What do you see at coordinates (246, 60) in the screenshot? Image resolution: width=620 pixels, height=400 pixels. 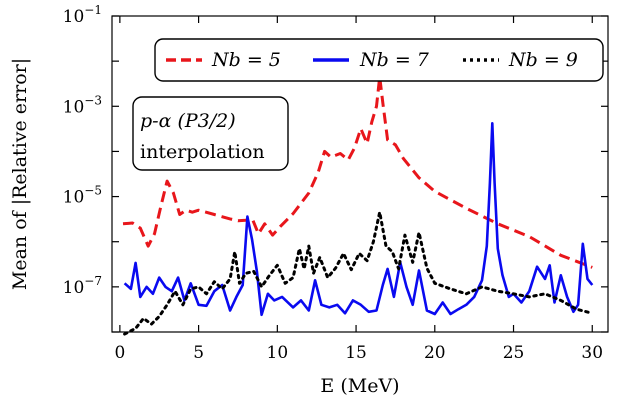 I see `legend-label-nb5: Nb = 5` at bounding box center [246, 60].